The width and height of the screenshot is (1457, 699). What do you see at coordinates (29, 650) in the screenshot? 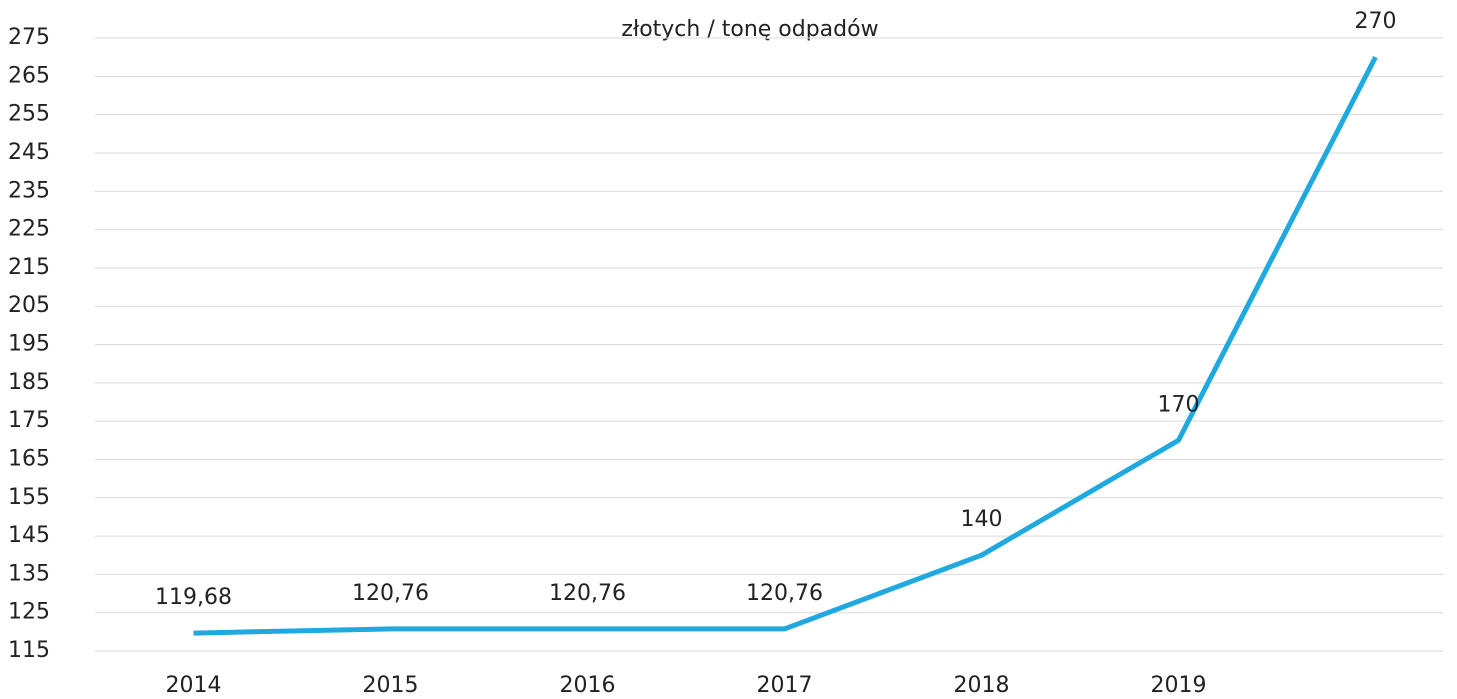
I see `y-tick-label: 115` at bounding box center [29, 650].